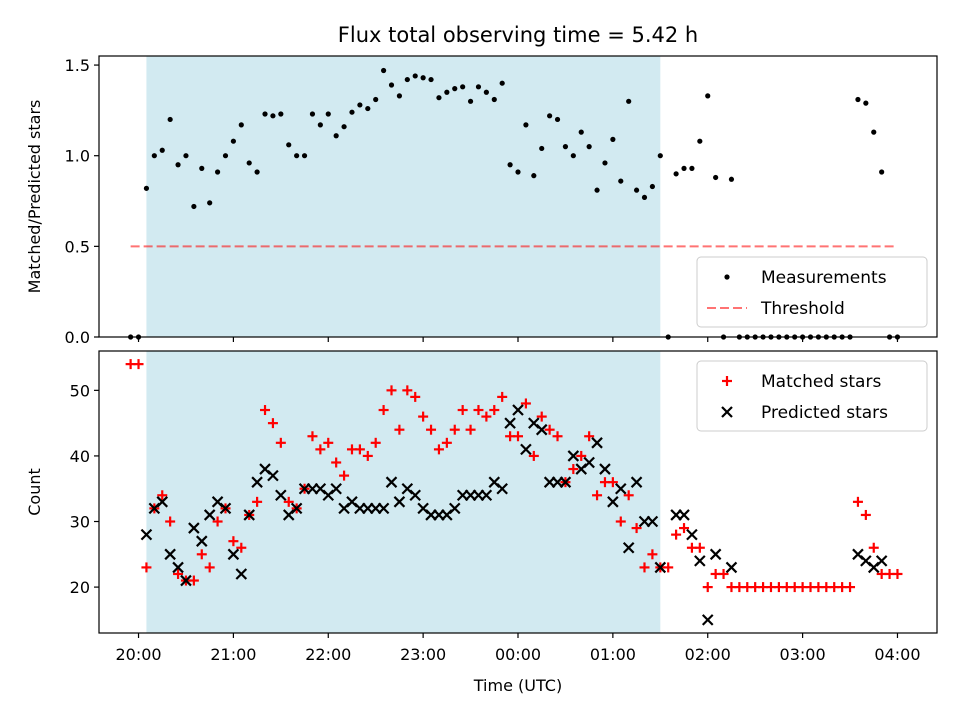 Image resolution: width=960 pixels, height=720 pixels. Describe the element at coordinates (708, 654) in the screenshot. I see `x-tick-label: 02:00` at that location.